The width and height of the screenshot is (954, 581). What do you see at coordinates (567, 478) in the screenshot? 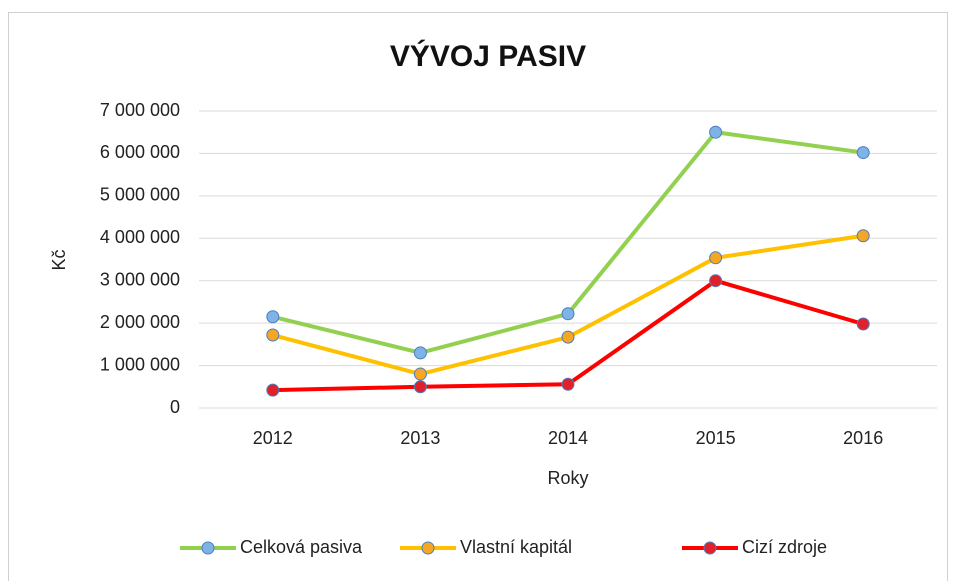
I see `x-axis-label: Roky` at bounding box center [567, 478].